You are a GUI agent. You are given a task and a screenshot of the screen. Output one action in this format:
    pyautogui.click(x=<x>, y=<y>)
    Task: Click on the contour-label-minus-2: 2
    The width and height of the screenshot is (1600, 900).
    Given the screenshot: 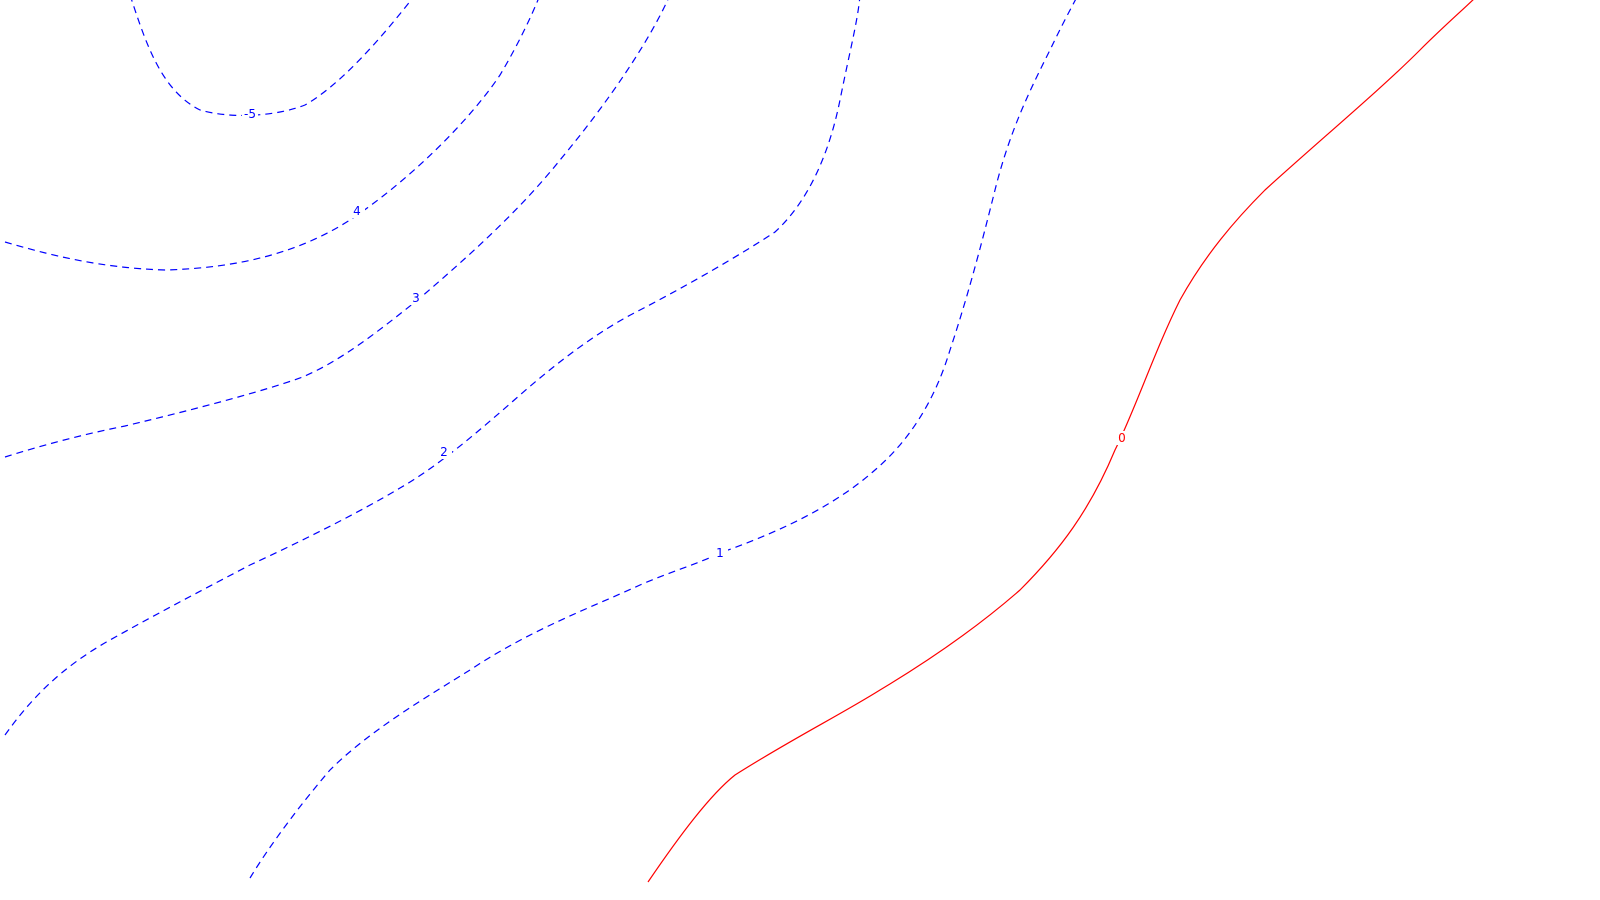 What is the action you would take?
    pyautogui.click(x=444, y=452)
    